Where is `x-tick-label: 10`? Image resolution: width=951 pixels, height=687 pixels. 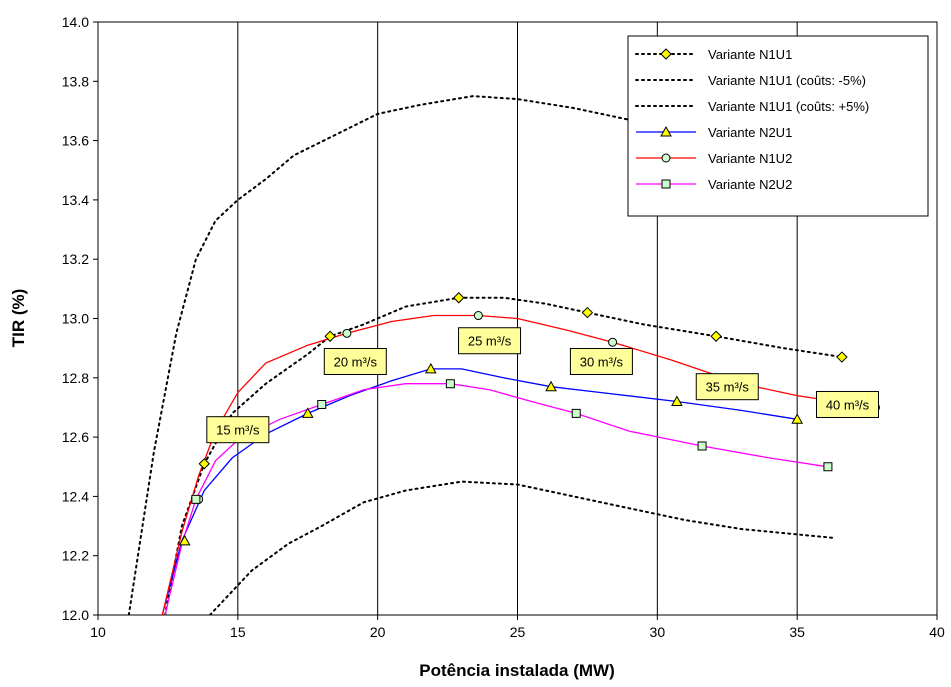
x-tick-label: 10 is located at coordinates (98, 632).